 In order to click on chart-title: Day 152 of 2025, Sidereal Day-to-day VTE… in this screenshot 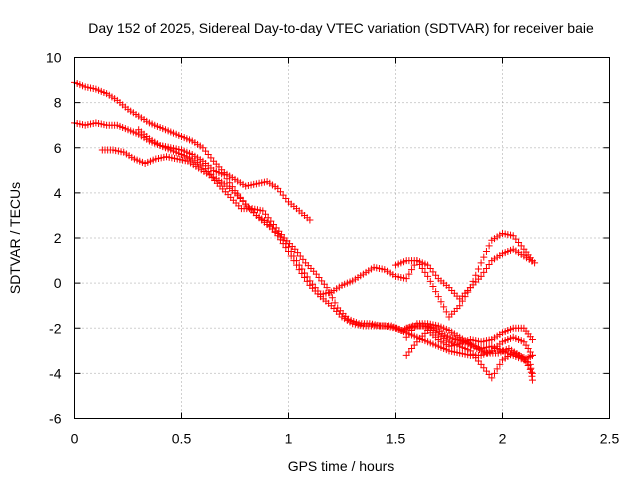, I will do `click(341, 28)`.